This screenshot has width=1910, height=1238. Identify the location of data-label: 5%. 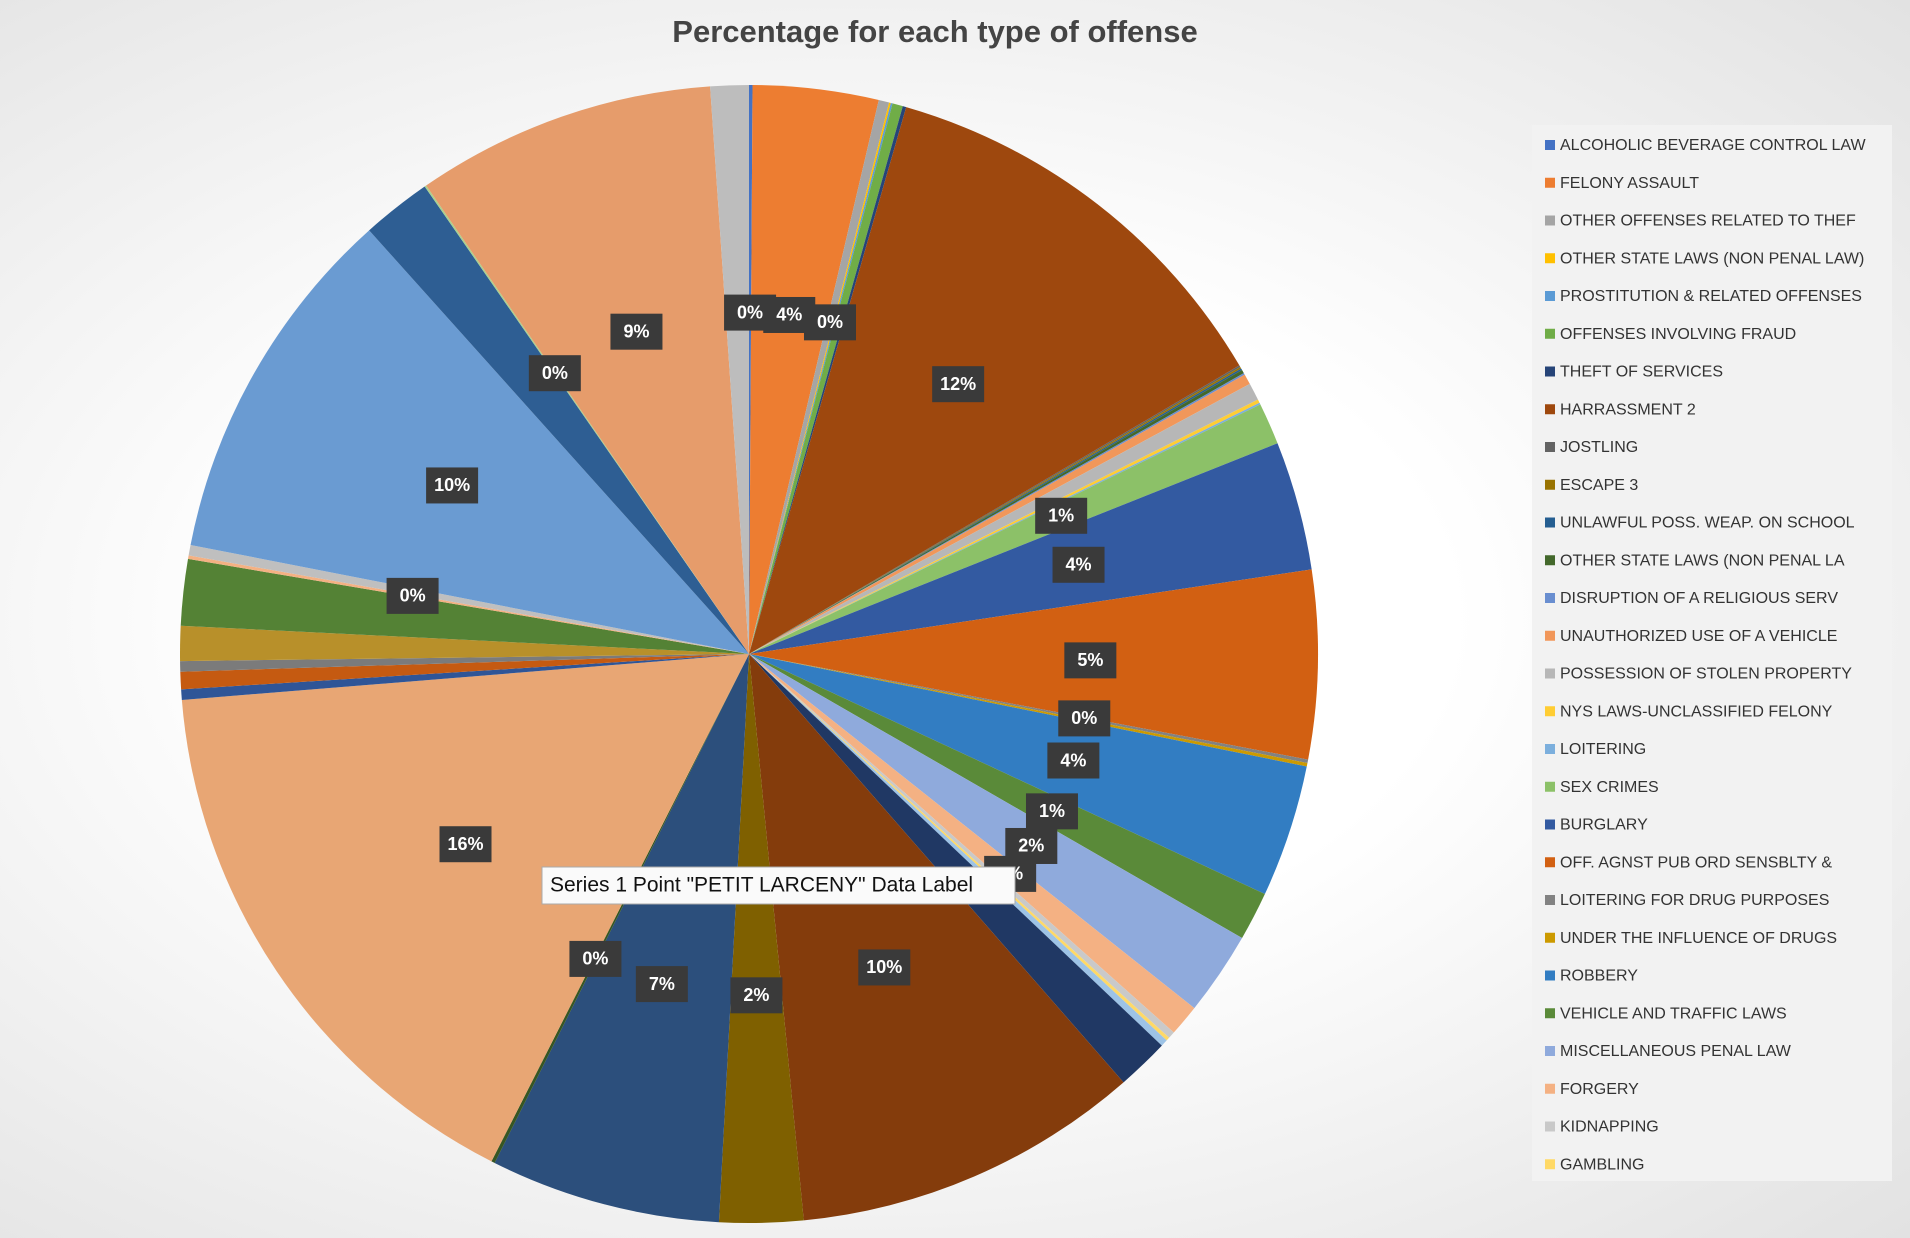
(1090, 660).